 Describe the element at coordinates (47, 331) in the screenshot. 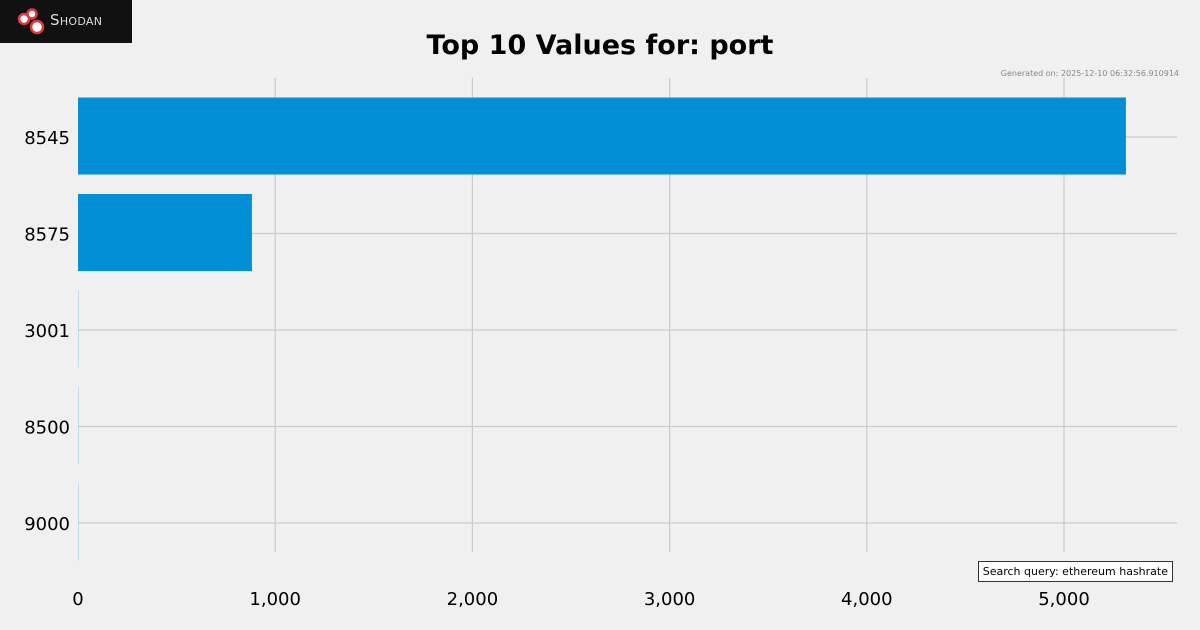

I see `y-tick-label: 3001` at that location.